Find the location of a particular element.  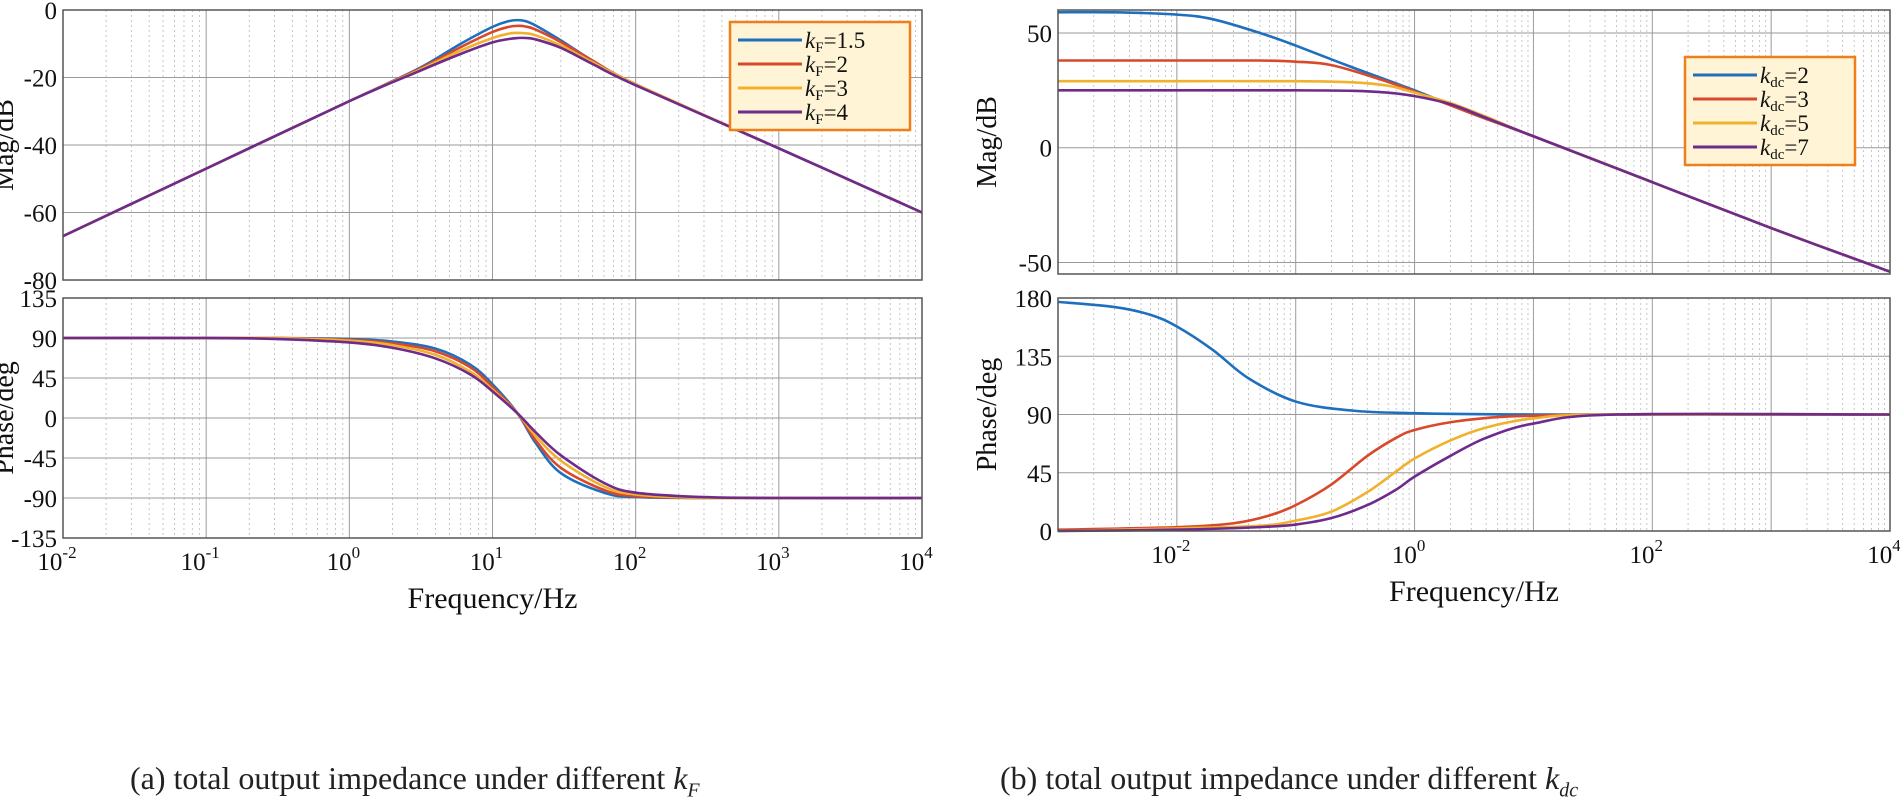

legend: kF=1.5kF=2kF=3kF=4 is located at coordinates (820, 76).